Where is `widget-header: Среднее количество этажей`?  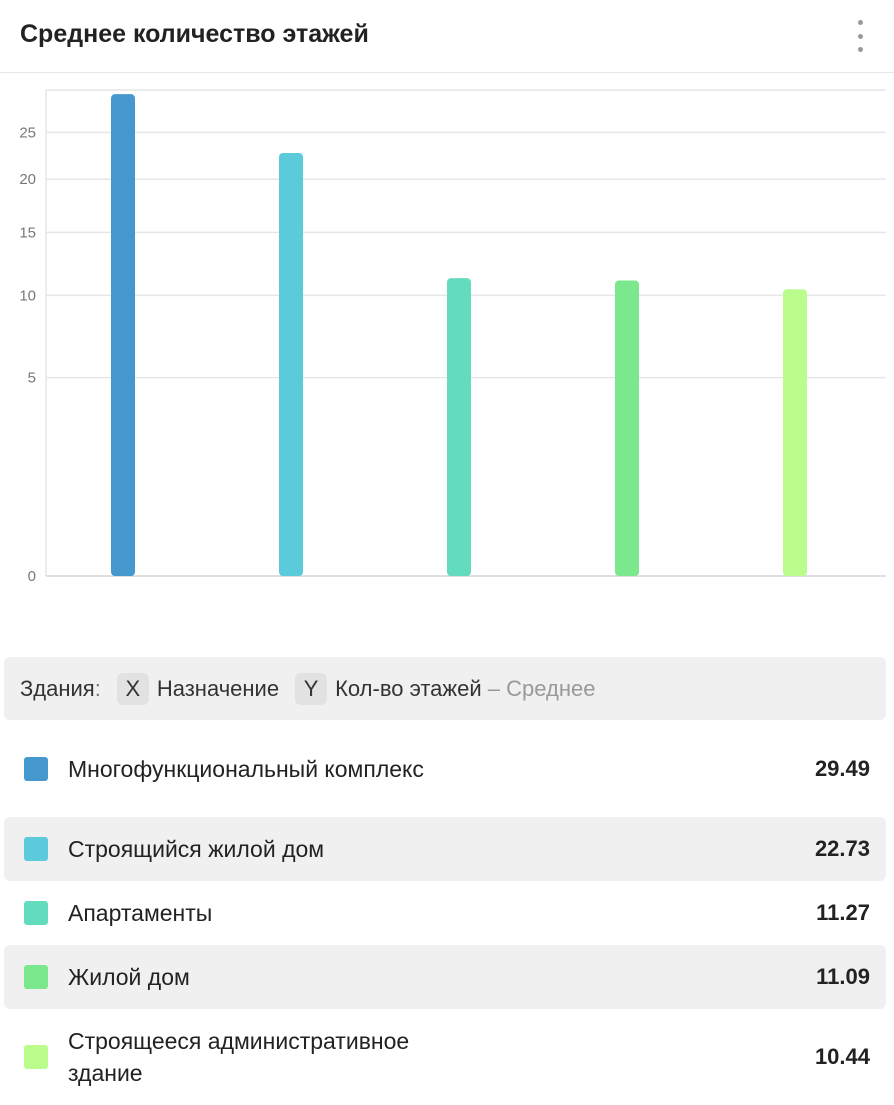
widget-header: Среднее количество этажей is located at coordinates (447, 36).